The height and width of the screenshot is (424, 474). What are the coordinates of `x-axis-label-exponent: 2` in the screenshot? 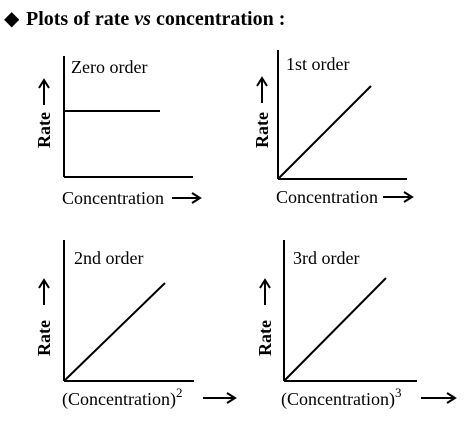 It's located at (179, 392).